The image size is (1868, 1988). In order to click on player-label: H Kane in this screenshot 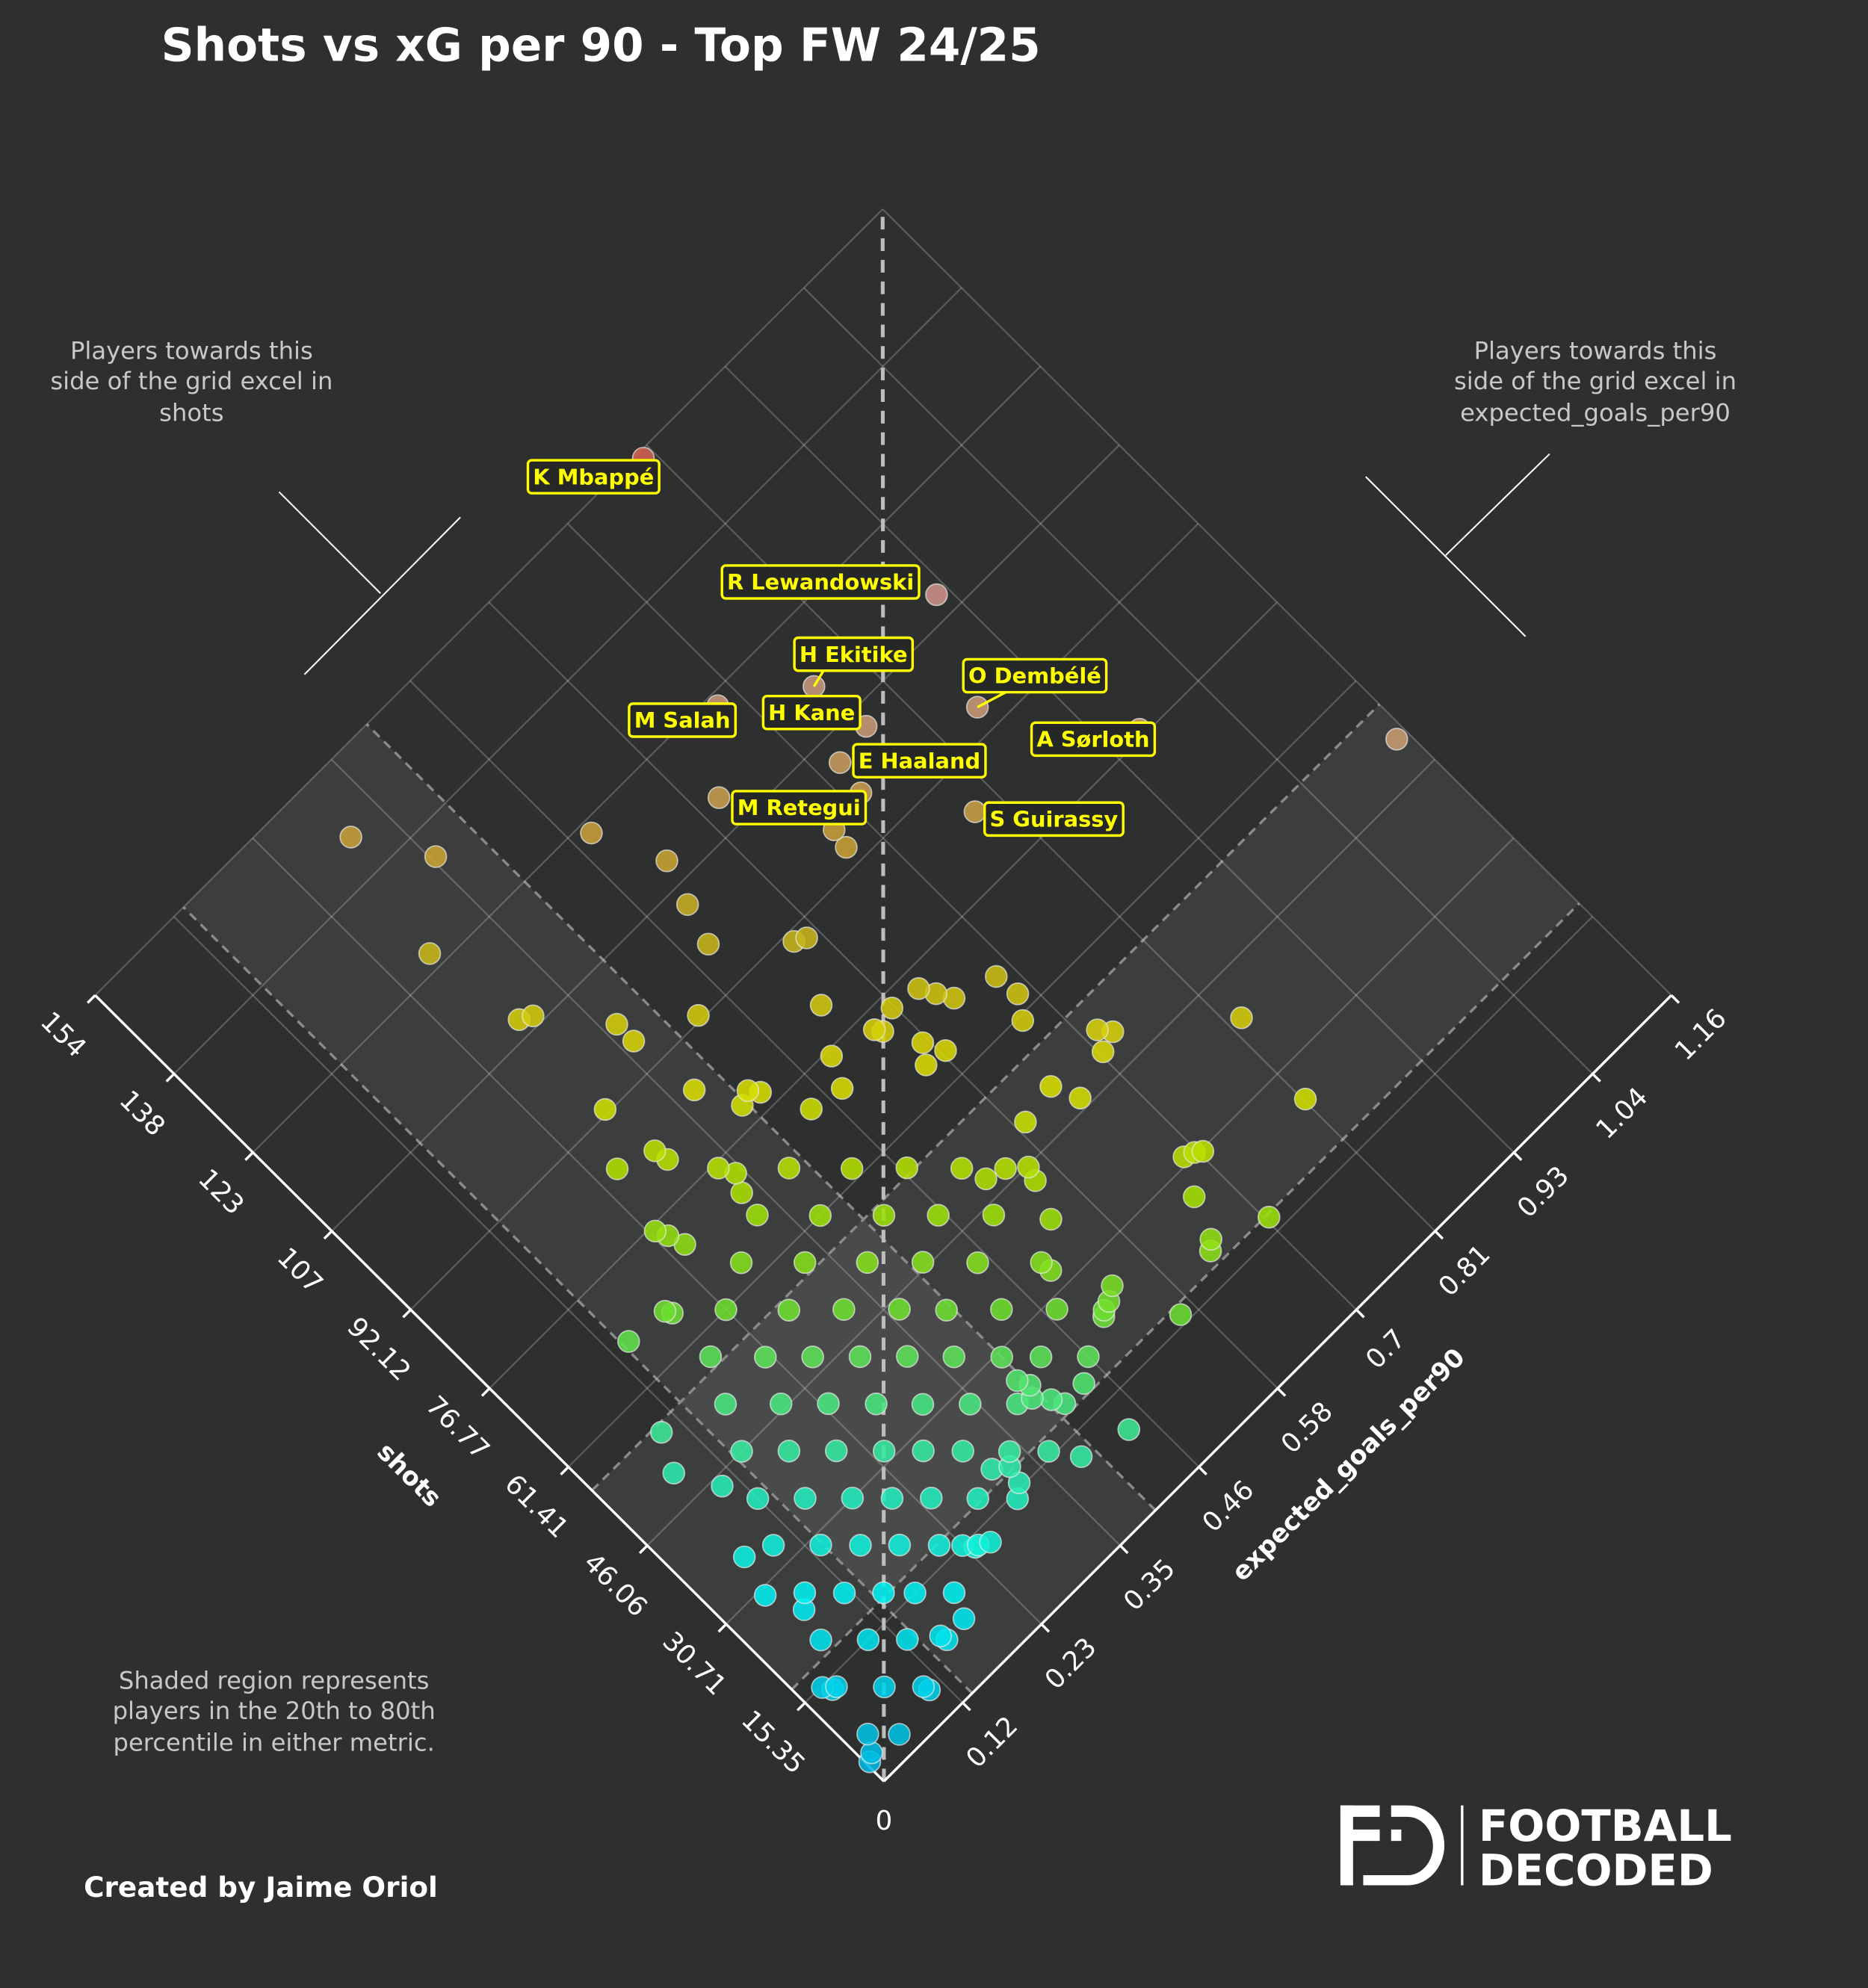, I will do `click(811, 712)`.